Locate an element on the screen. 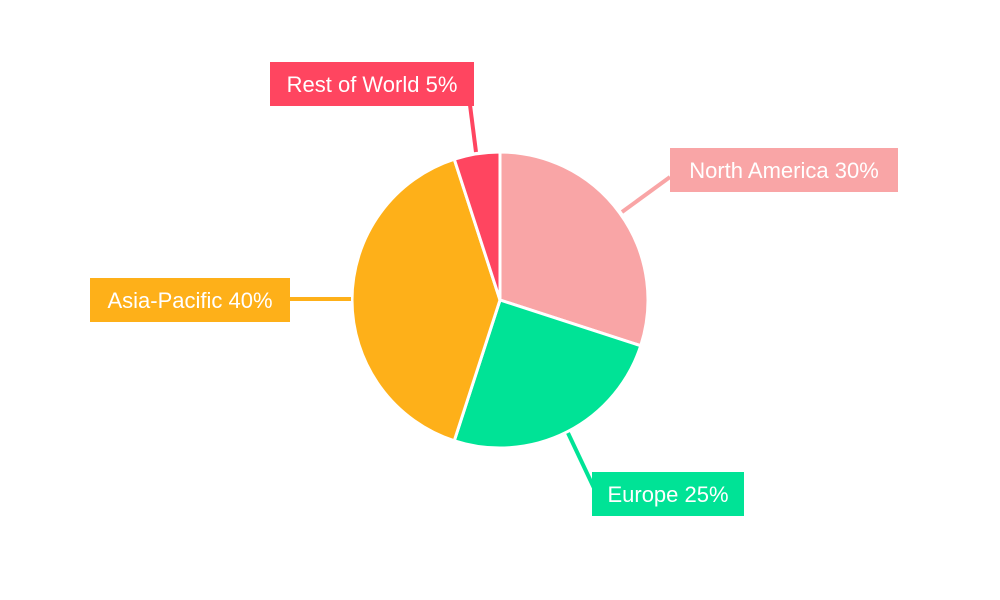 Image resolution: width=1000 pixels, height=600 pixels. label-box-europe is located at coordinates (668, 494).